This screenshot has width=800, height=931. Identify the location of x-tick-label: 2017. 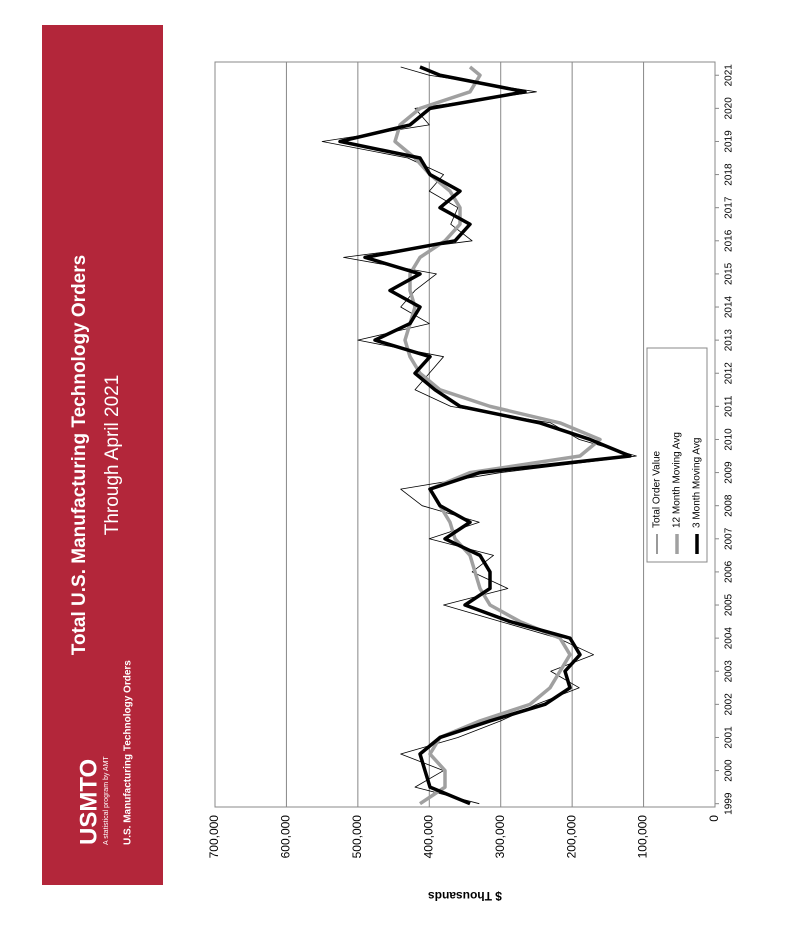
(729, 207).